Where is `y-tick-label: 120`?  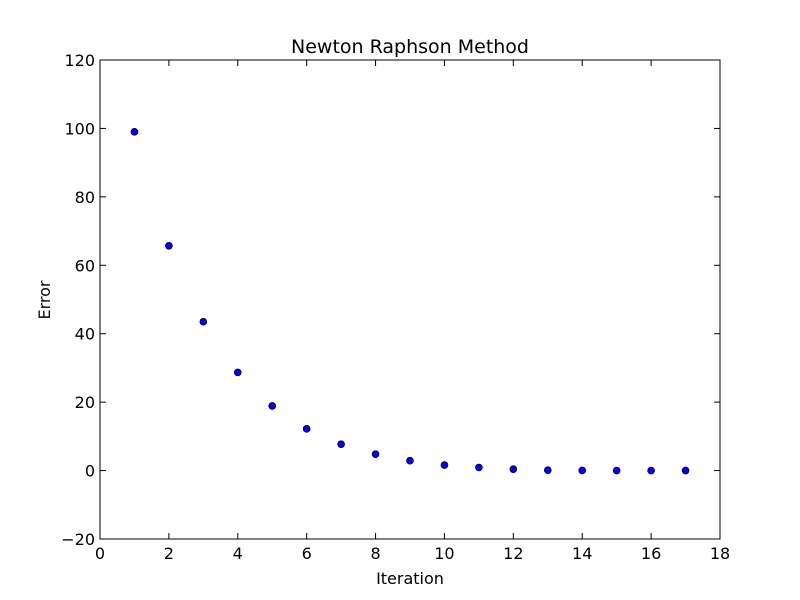
y-tick-label: 120 is located at coordinates (79, 60).